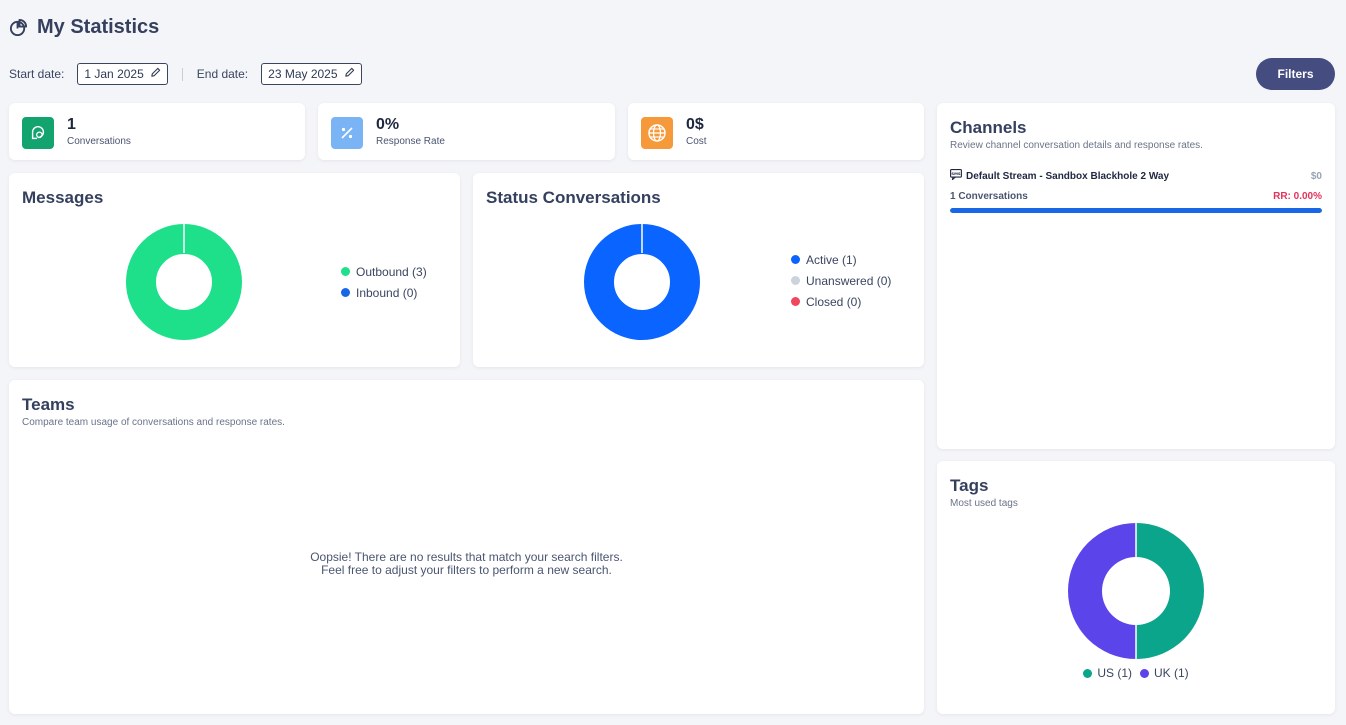  I want to click on legend-label: US (1), so click(1114, 673).